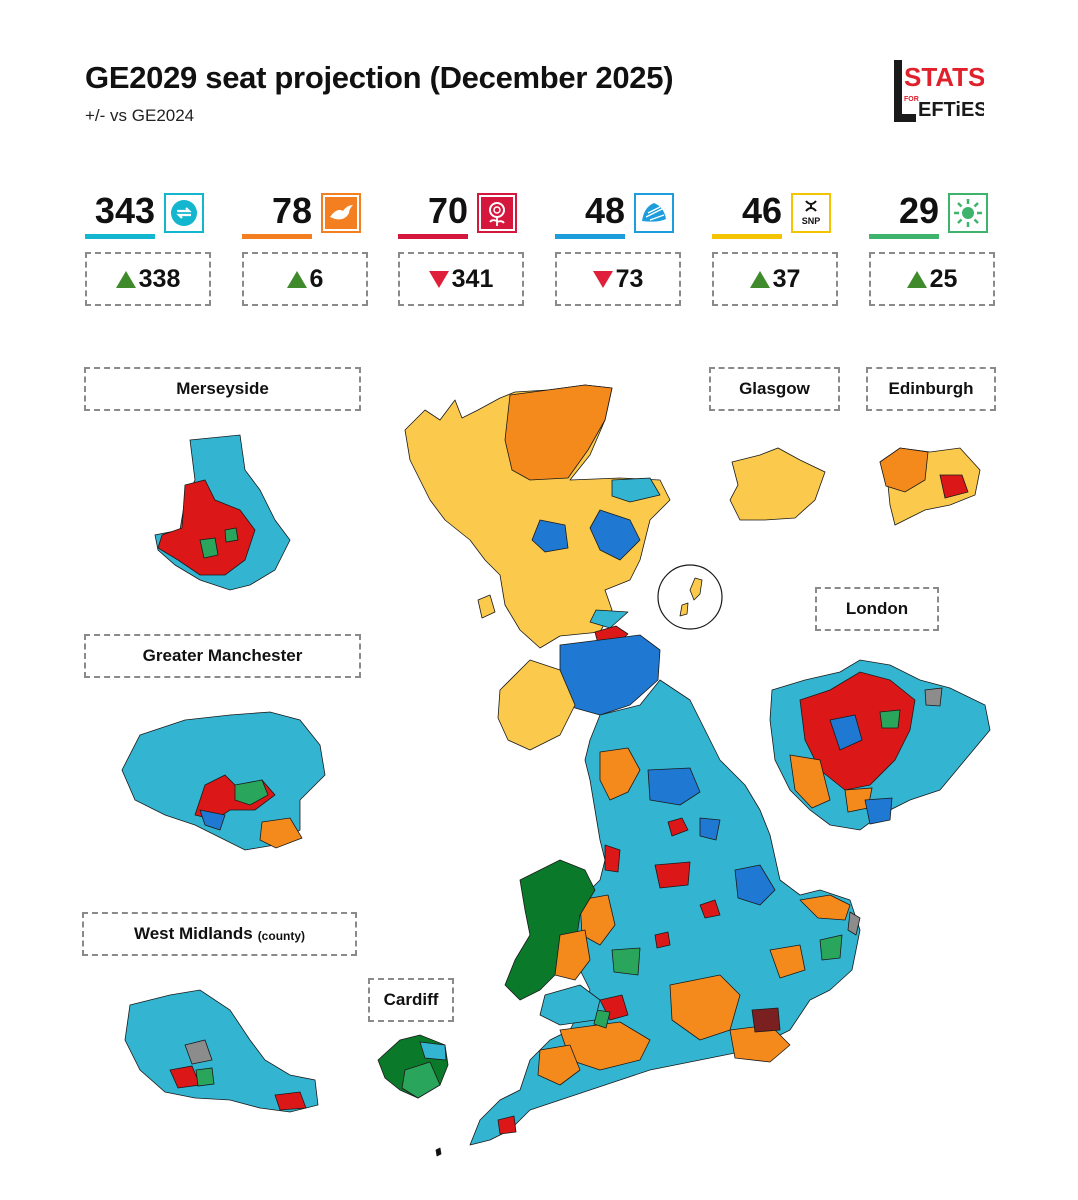 The height and width of the screenshot is (1200, 1078). I want to click on logo-for-text: FOR, so click(911, 99).